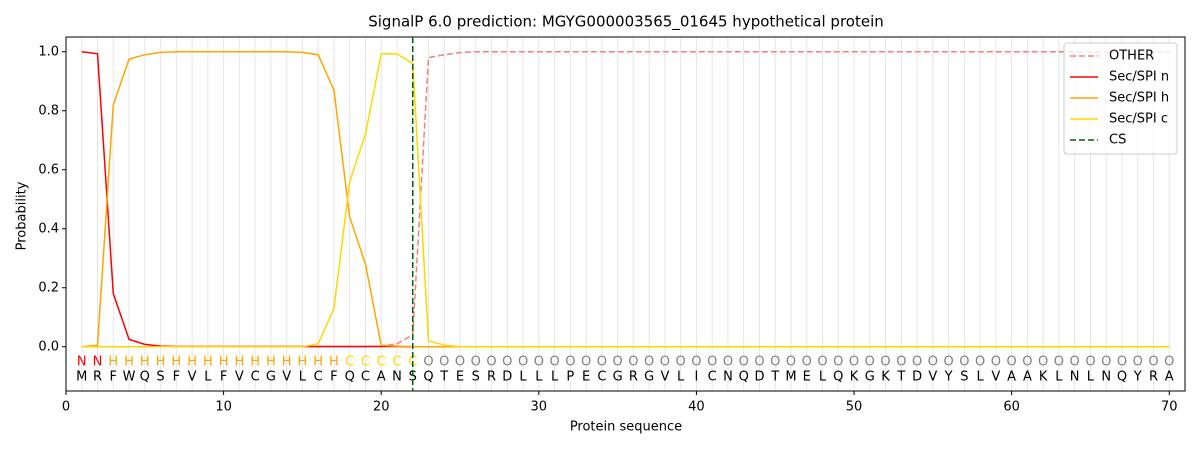 The image size is (1200, 450). I want to click on x-axis-label: Protein sequence, so click(626, 427).